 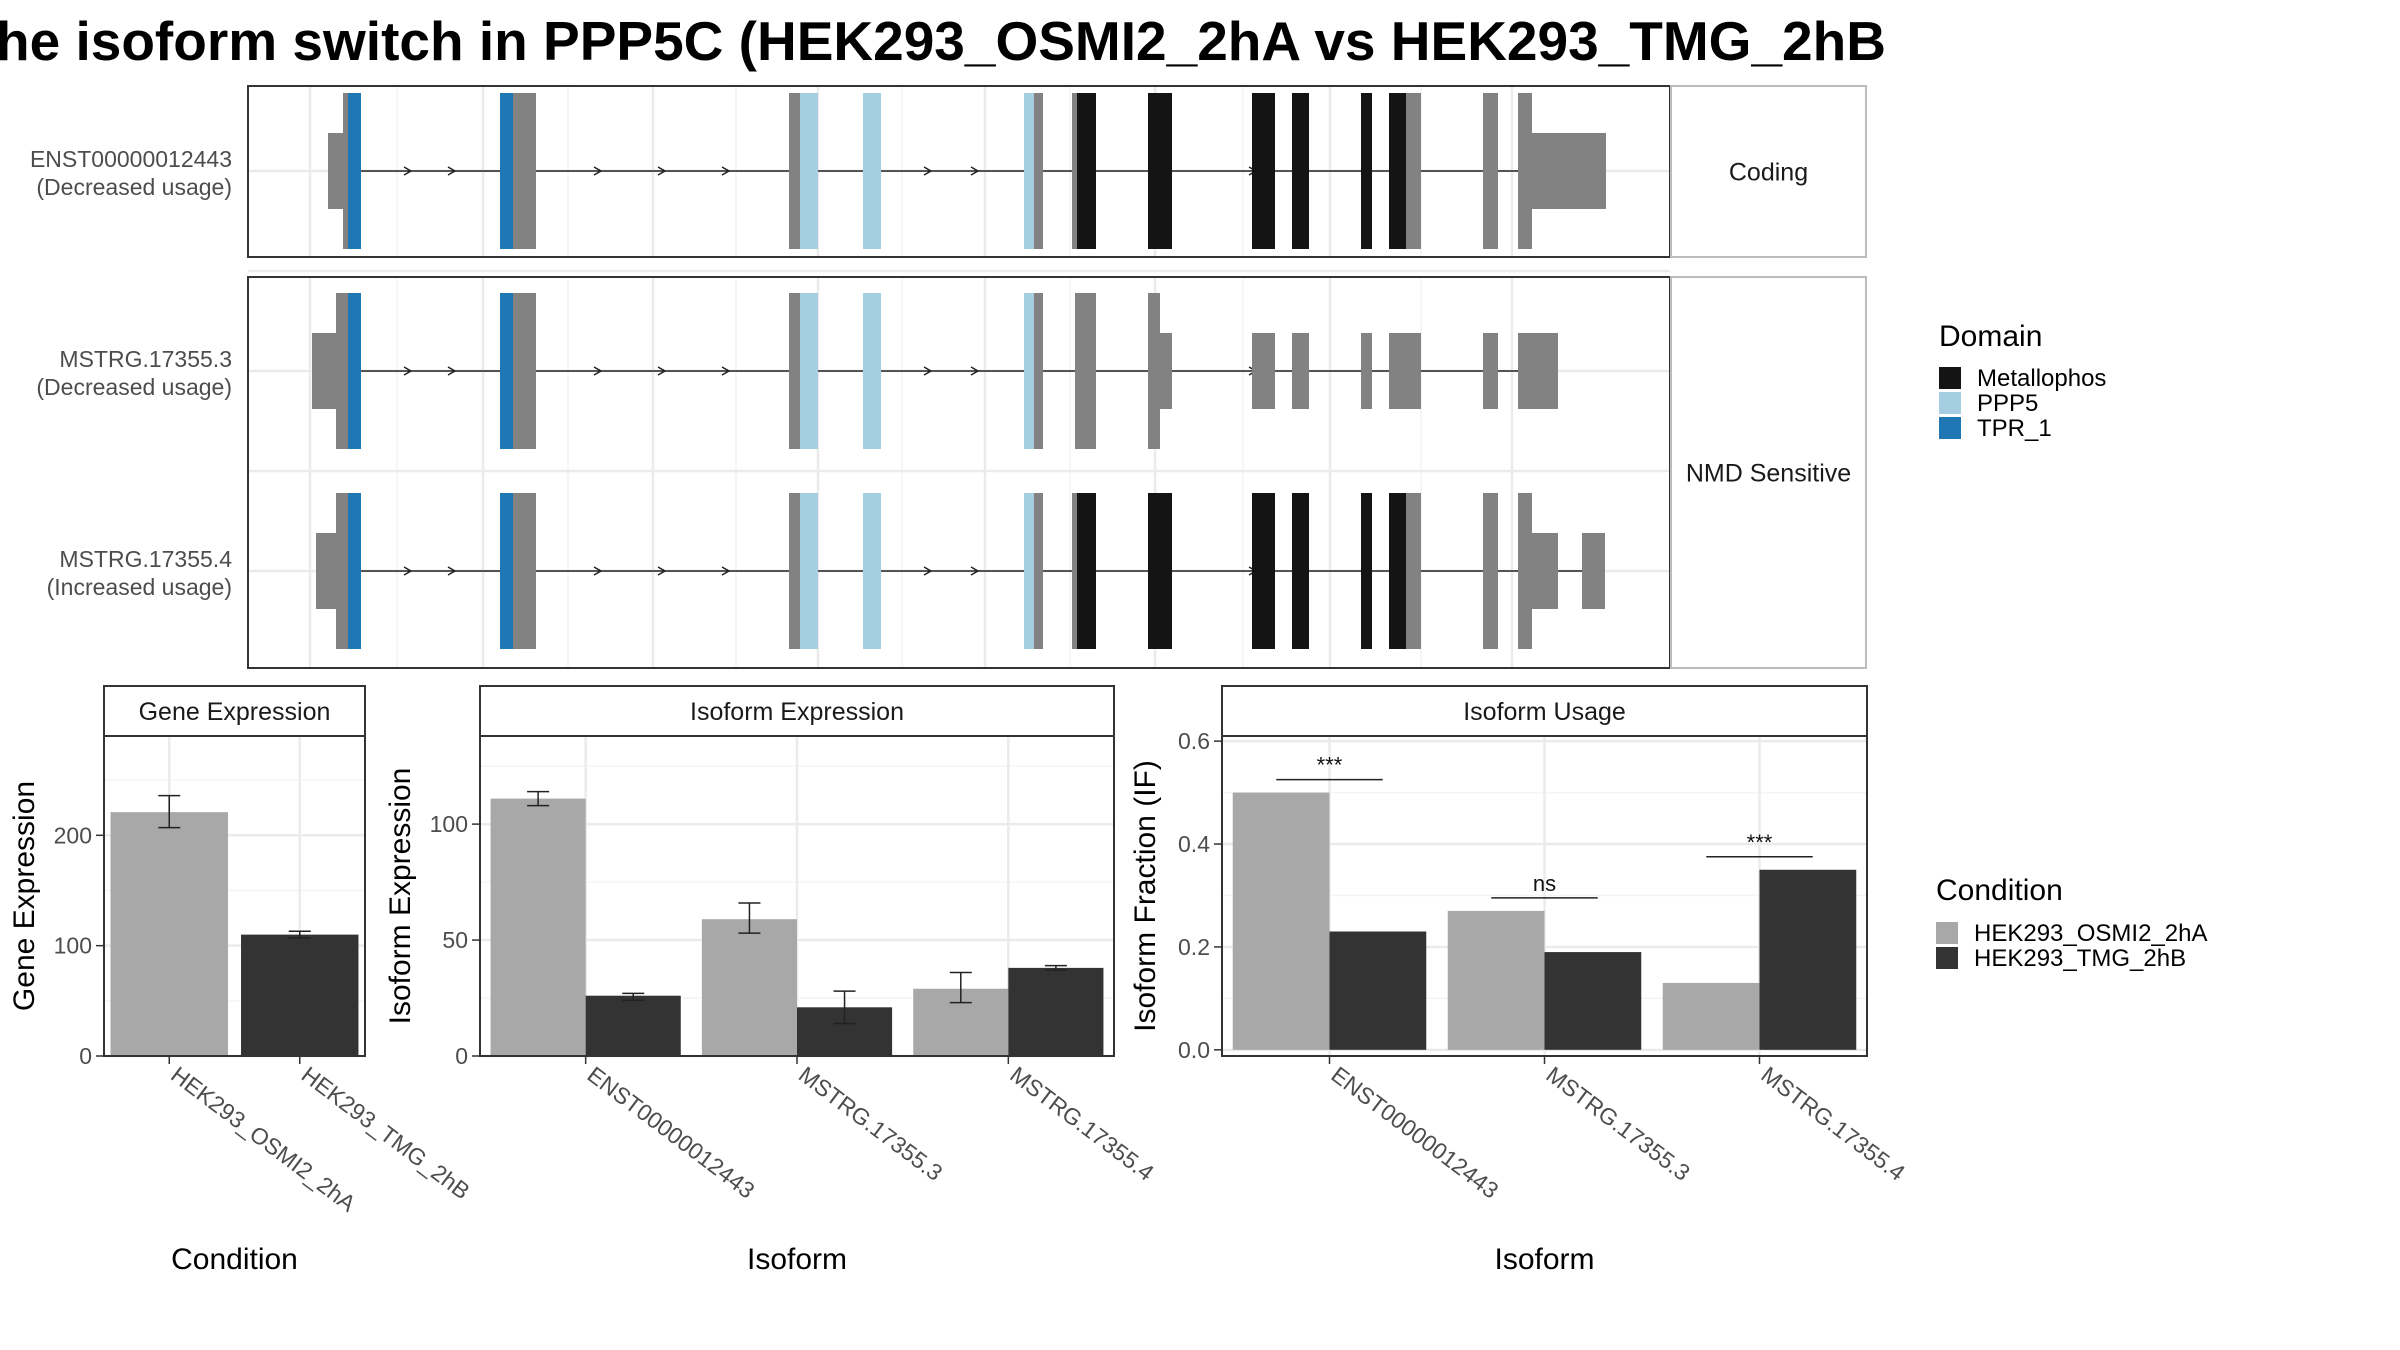 I want to click on x-tick-label: MSTRG.17355.3, so click(x=1617, y=1123).